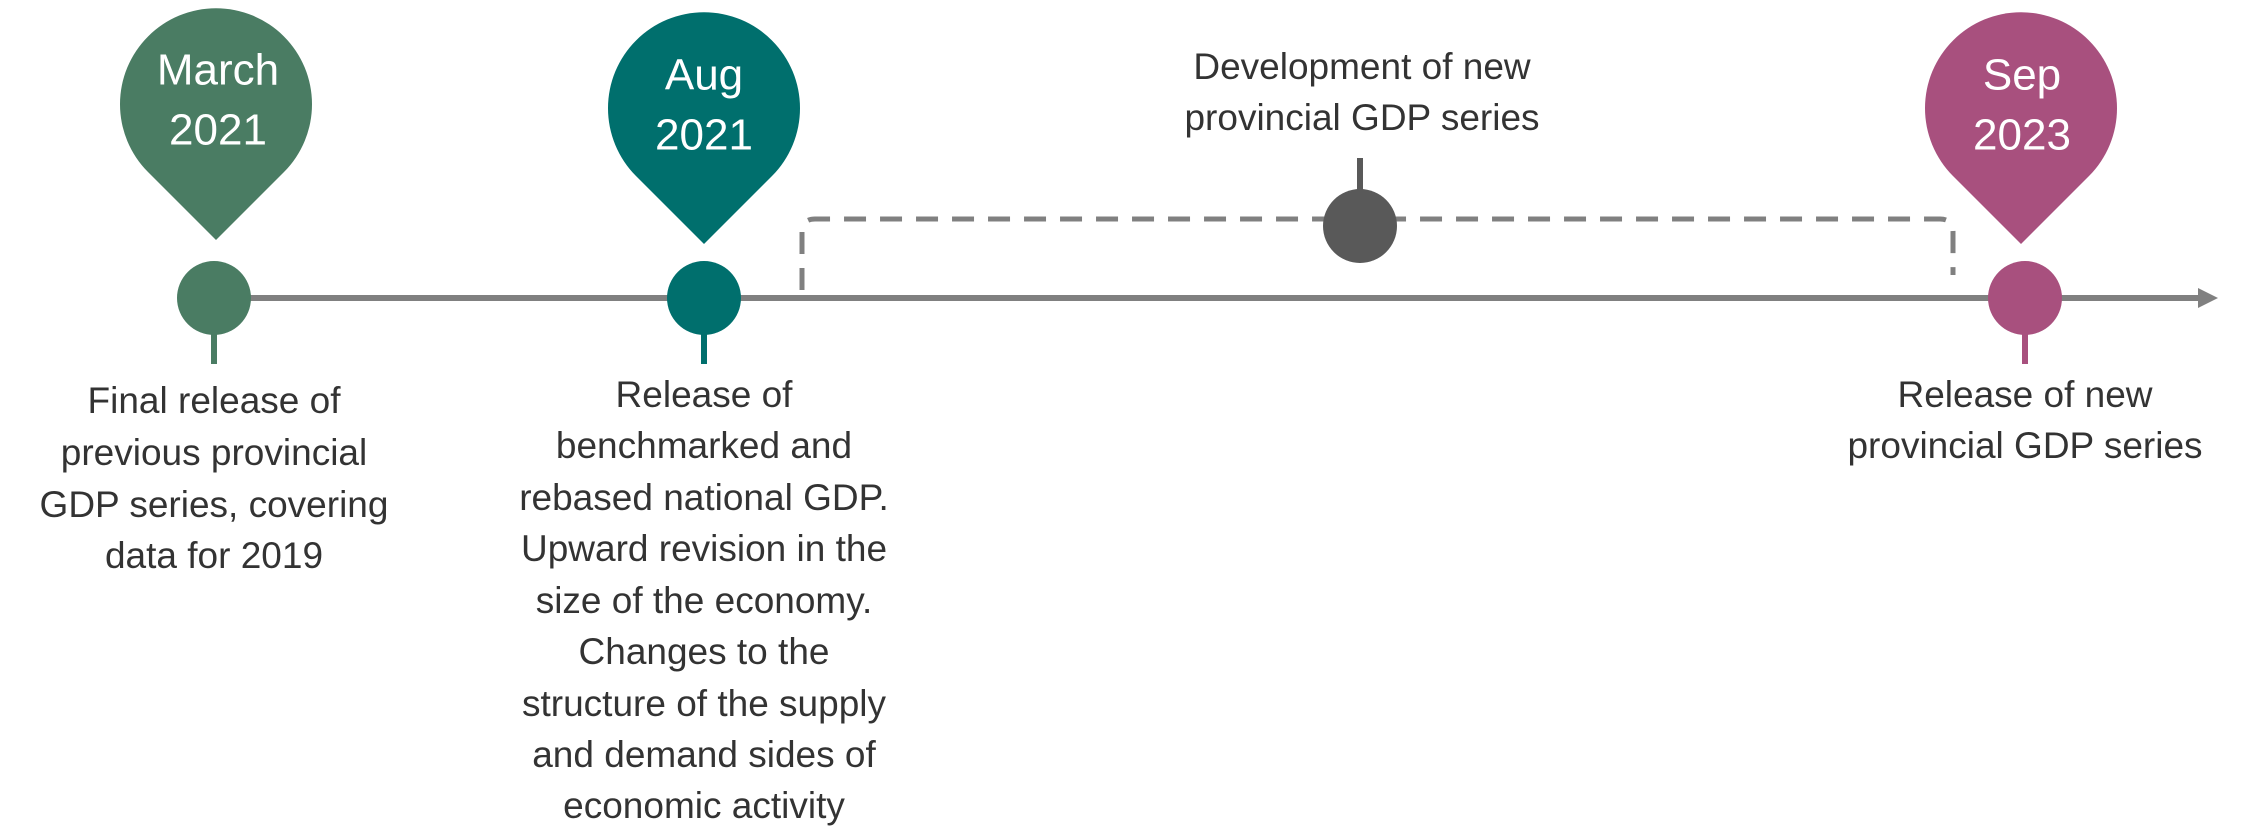  What do you see at coordinates (214, 504) in the screenshot?
I see `description-line: GDP series, covering` at bounding box center [214, 504].